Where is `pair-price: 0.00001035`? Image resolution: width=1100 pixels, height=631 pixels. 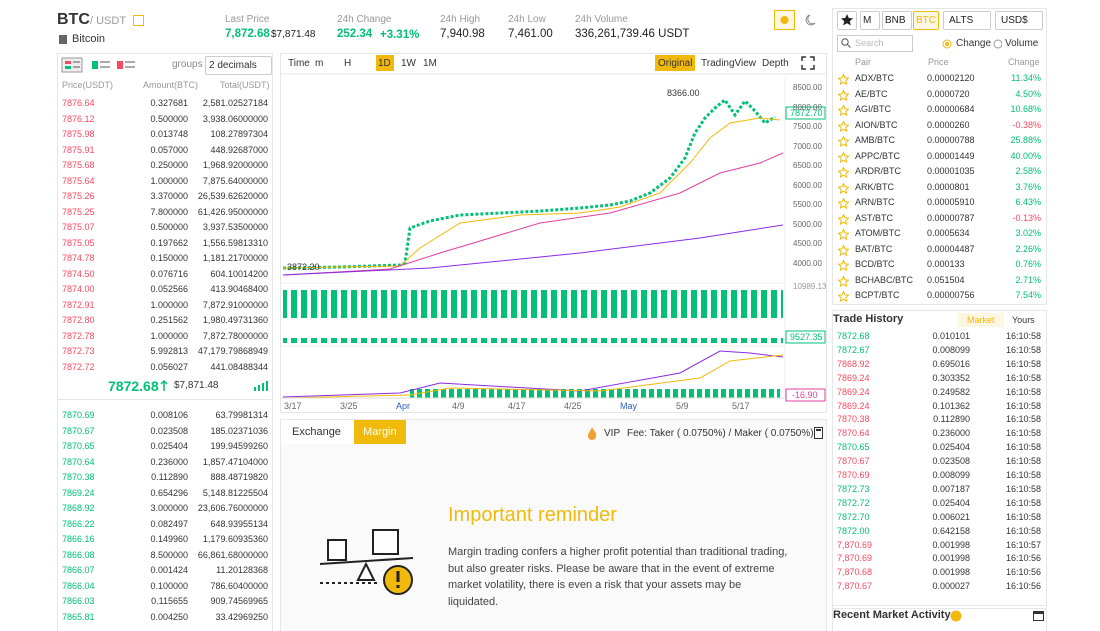 pair-price: 0.00001035 is located at coordinates (951, 171).